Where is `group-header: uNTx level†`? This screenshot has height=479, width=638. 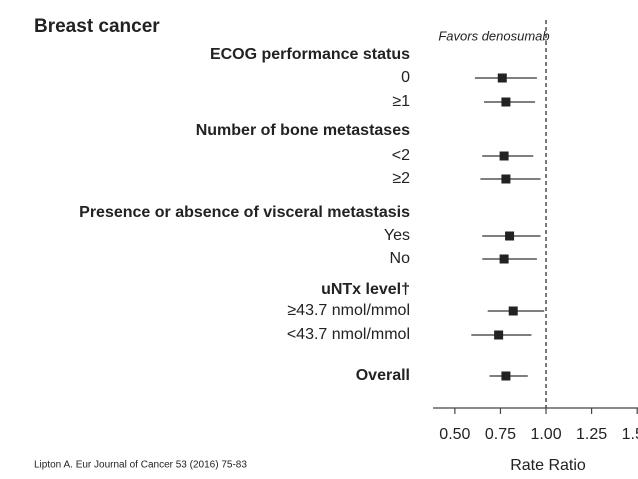 group-header: uNTx level† is located at coordinates (365, 289).